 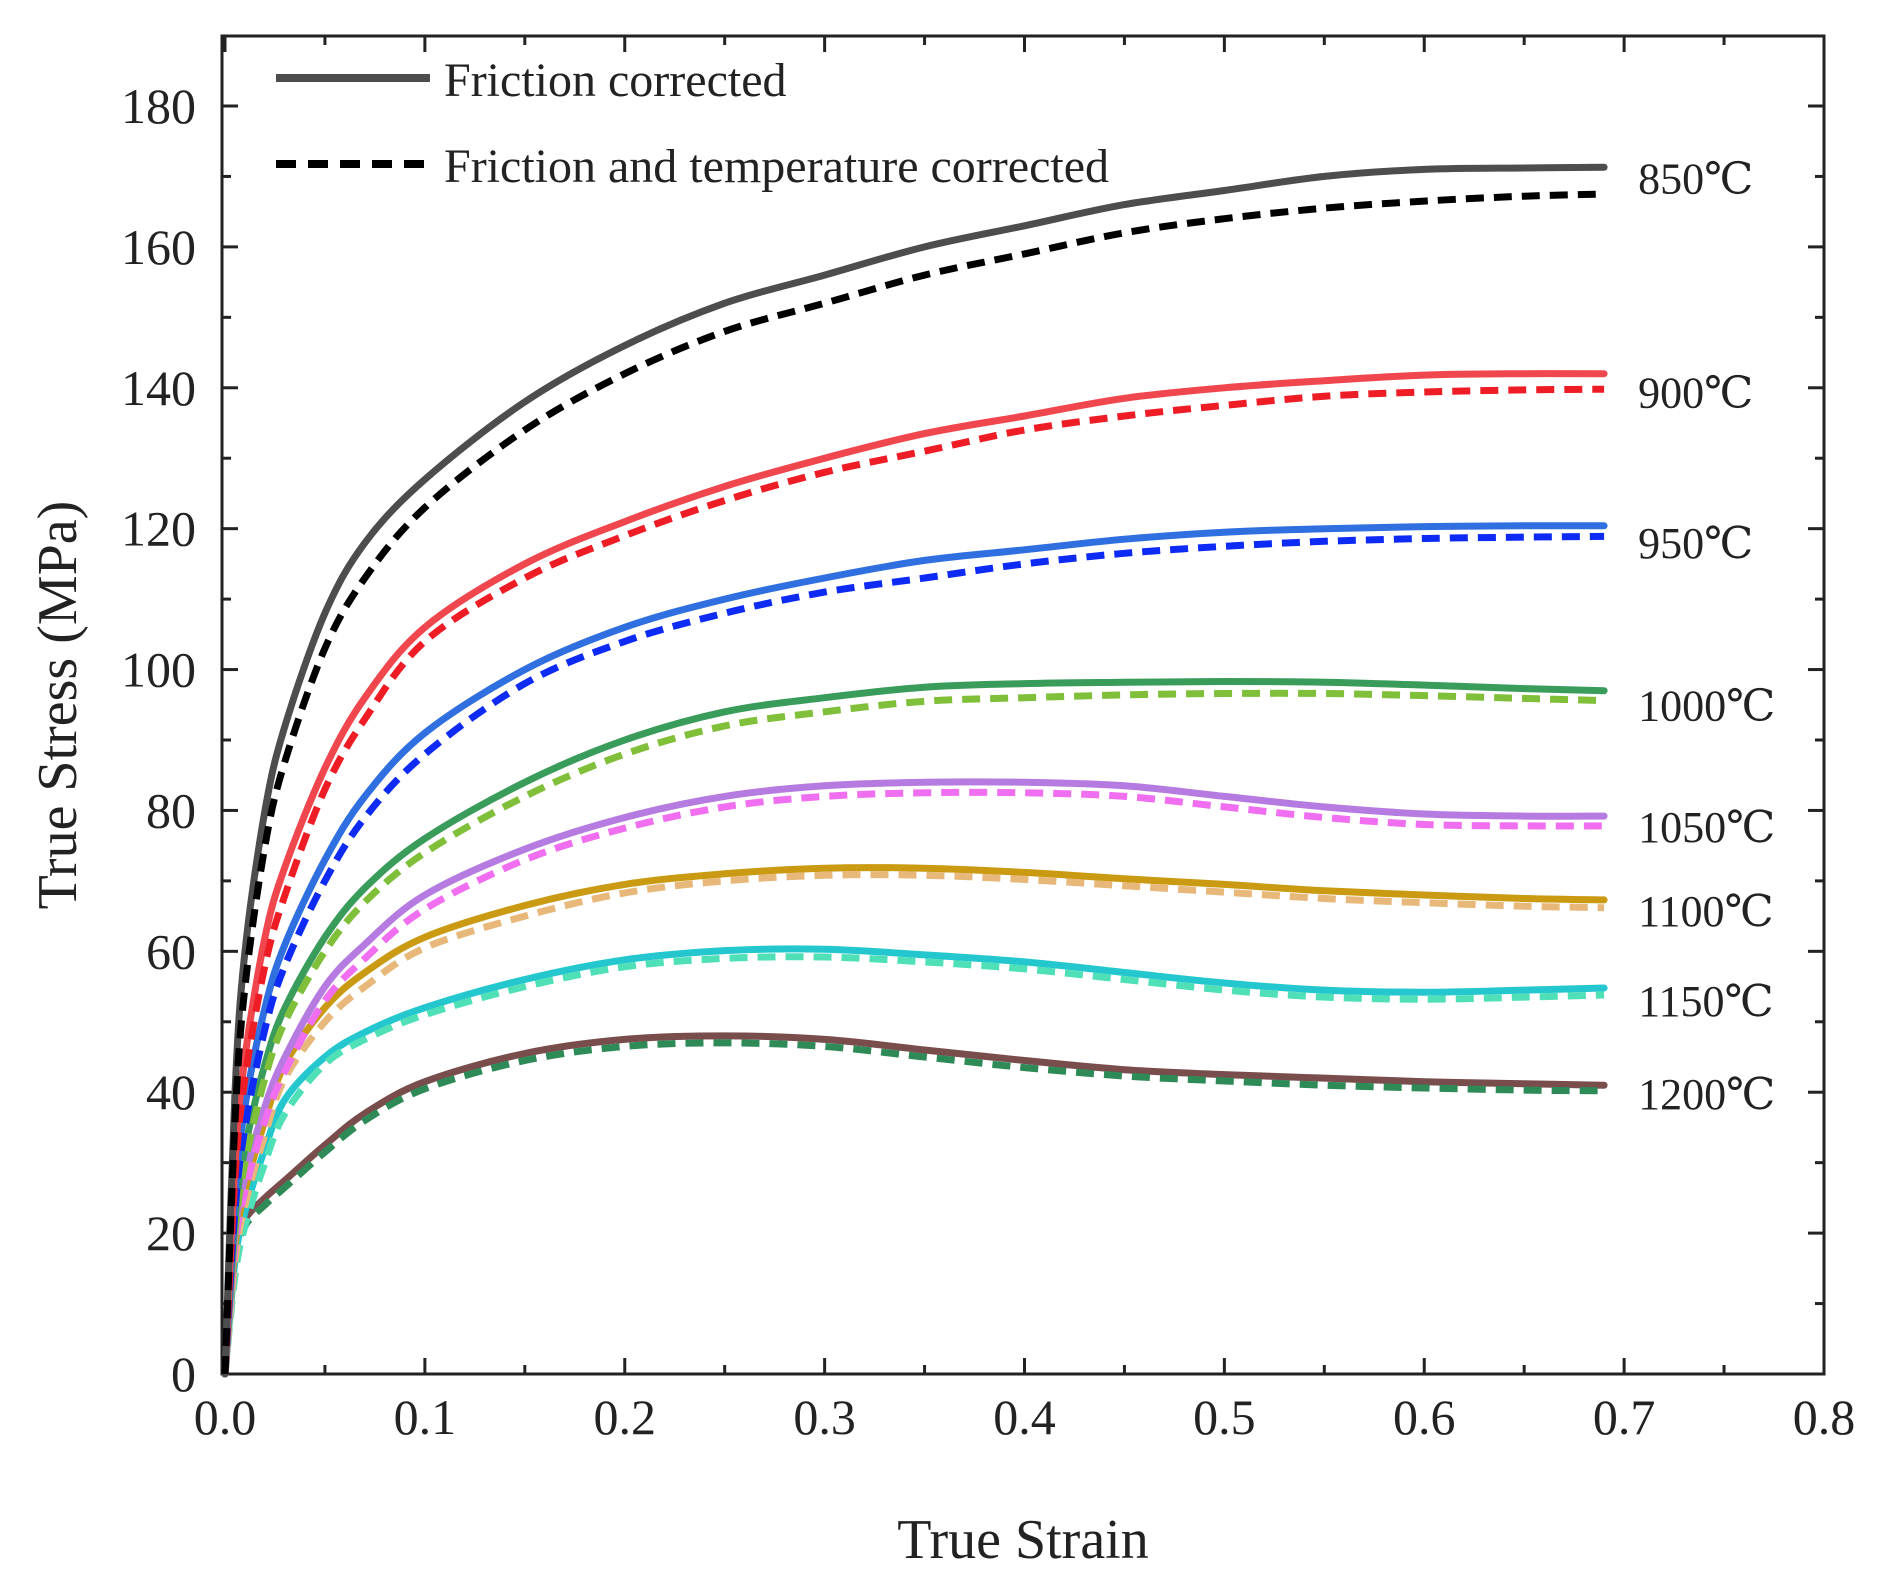 I want to click on temperature-label-5: 1100℃, so click(x=1706, y=911).